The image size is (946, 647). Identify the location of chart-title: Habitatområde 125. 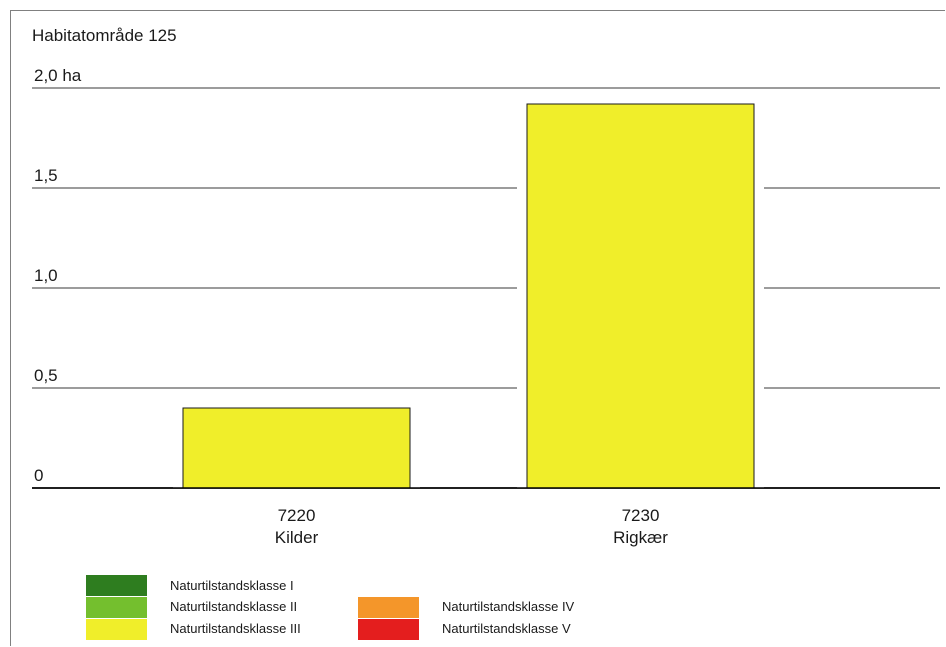
(104, 35).